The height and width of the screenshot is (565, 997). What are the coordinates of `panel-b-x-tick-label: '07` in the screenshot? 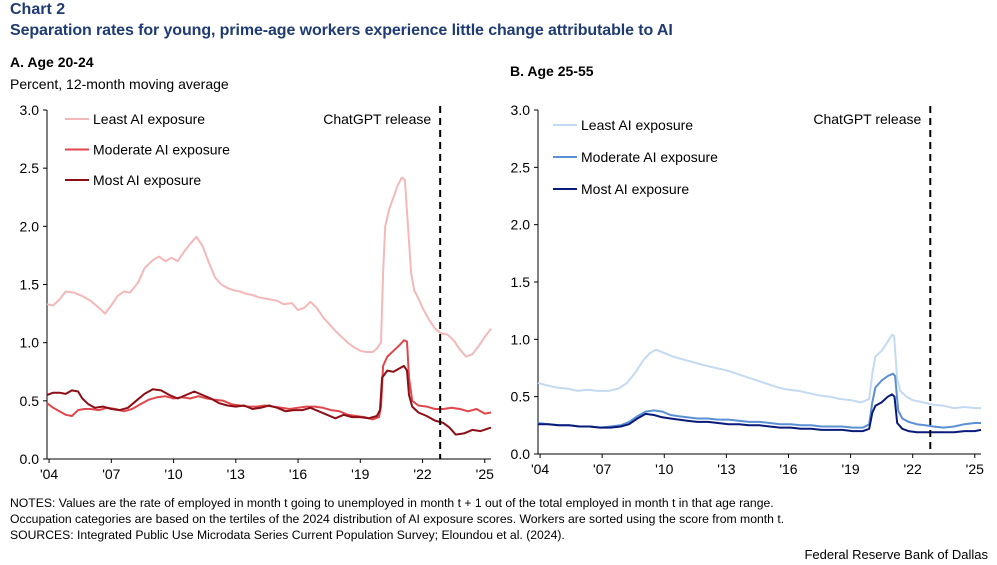 It's located at (602, 469).